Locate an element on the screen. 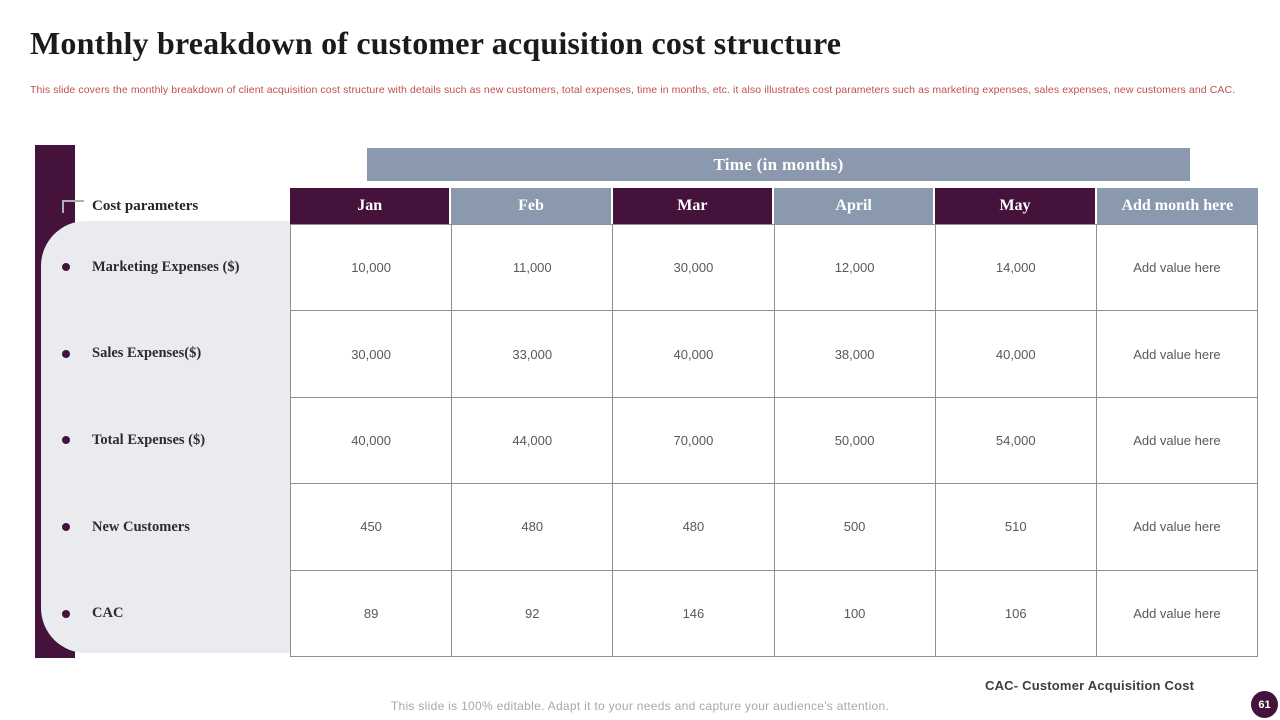 The image size is (1280, 720). table-cell: 14,000 is located at coordinates (1016, 268).